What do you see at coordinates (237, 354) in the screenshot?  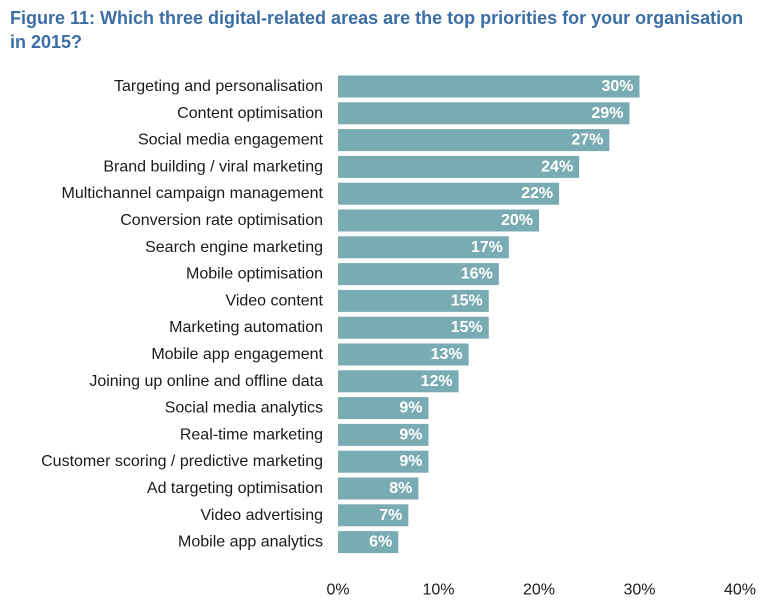 I see `category-label: Mobile app engagement` at bounding box center [237, 354].